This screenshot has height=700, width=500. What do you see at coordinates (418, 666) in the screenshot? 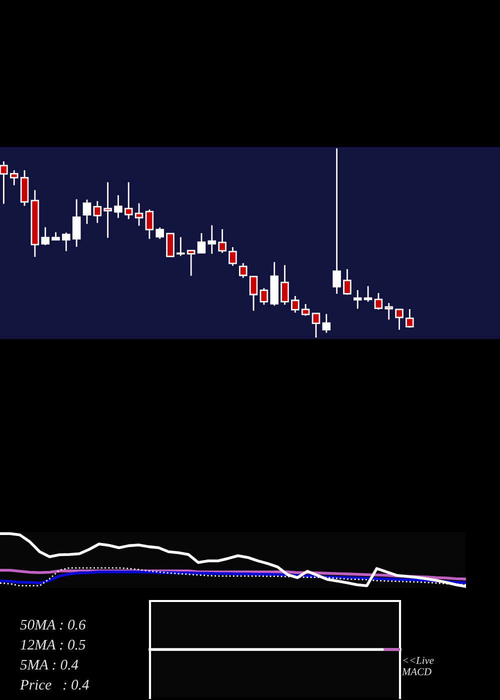
I see `text: <<Live MACD` at bounding box center [418, 666].